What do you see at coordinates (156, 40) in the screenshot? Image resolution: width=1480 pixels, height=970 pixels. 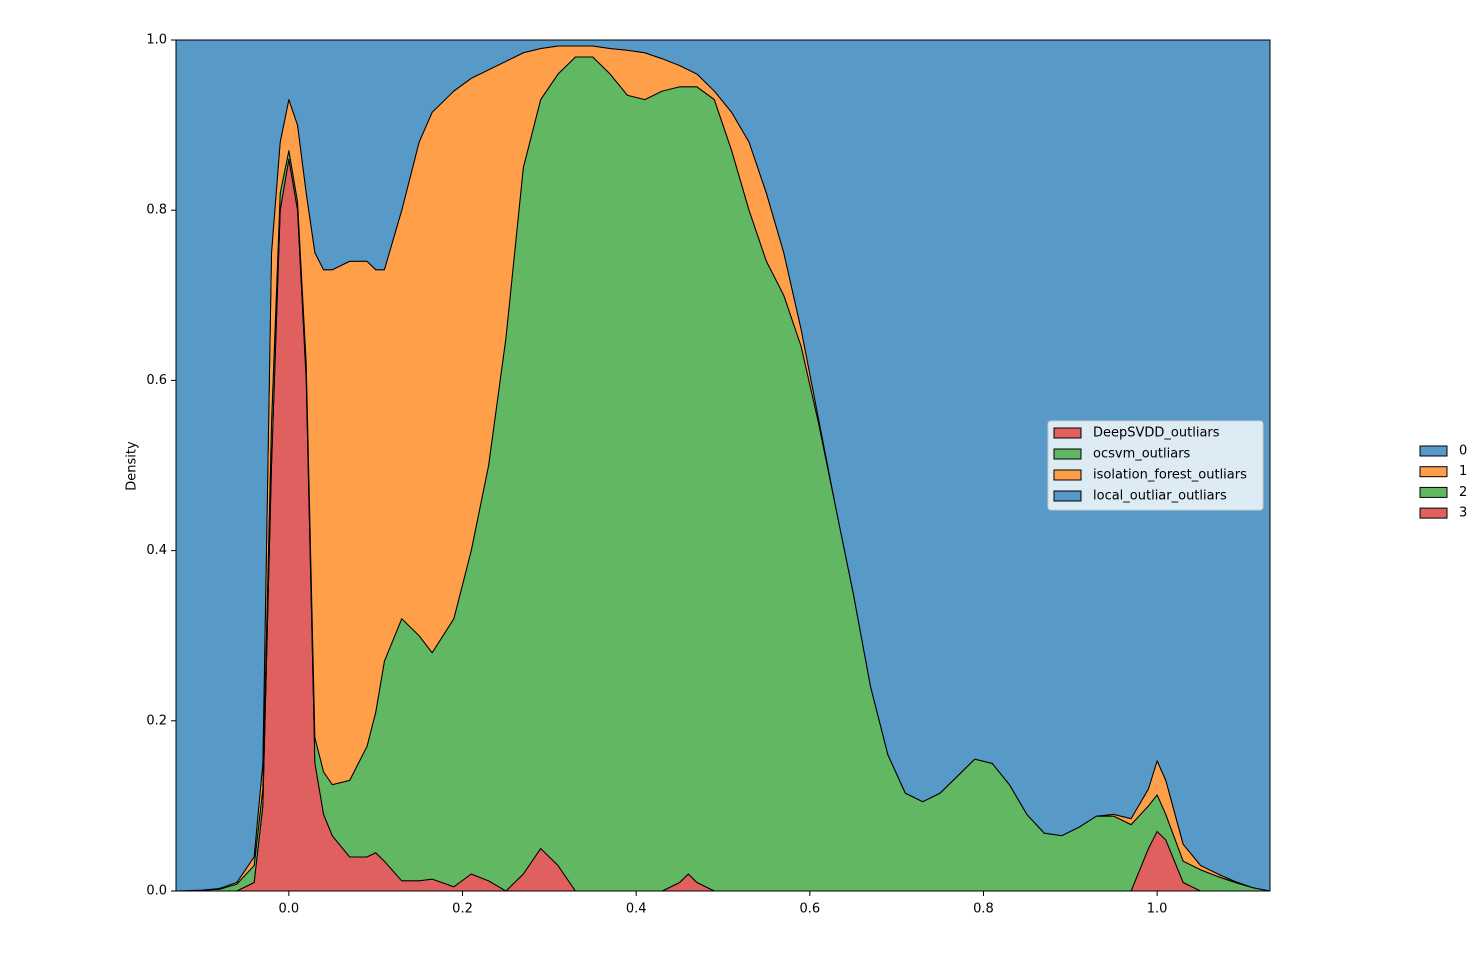 I see `y-tick-label: 1.0` at bounding box center [156, 40].